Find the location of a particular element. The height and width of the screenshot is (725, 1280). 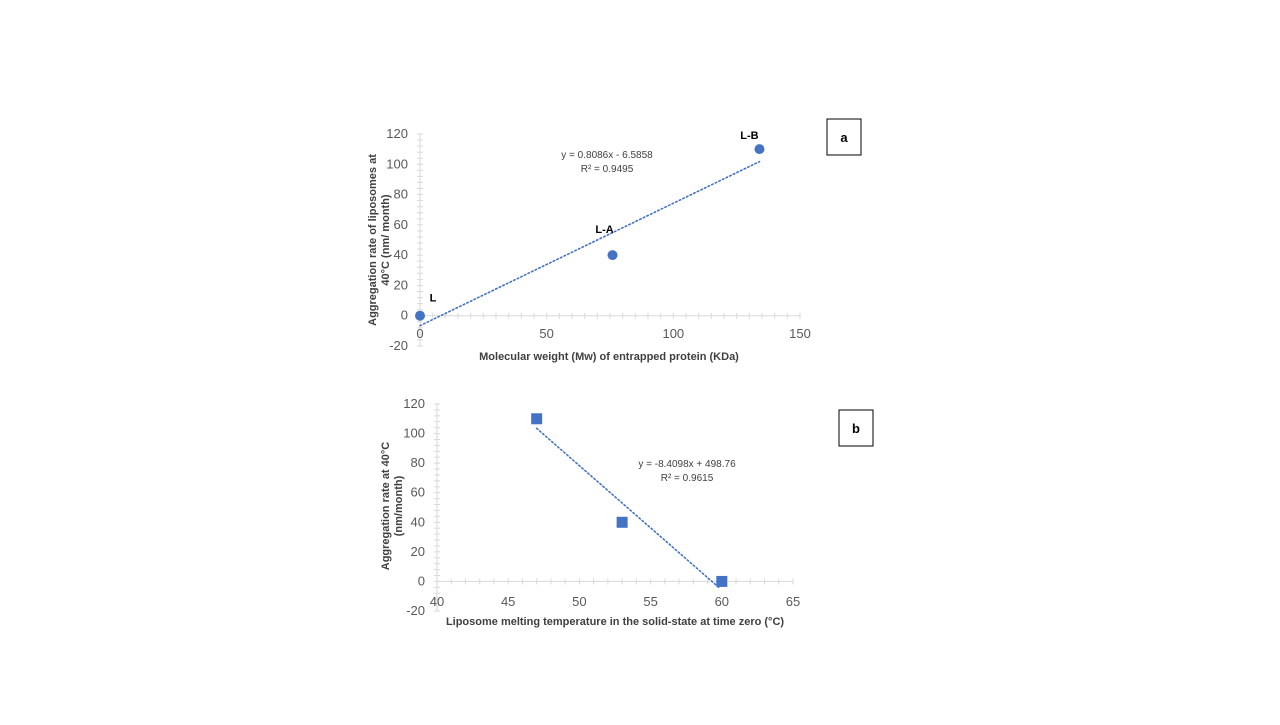

point-label: L-B is located at coordinates (749, 136).